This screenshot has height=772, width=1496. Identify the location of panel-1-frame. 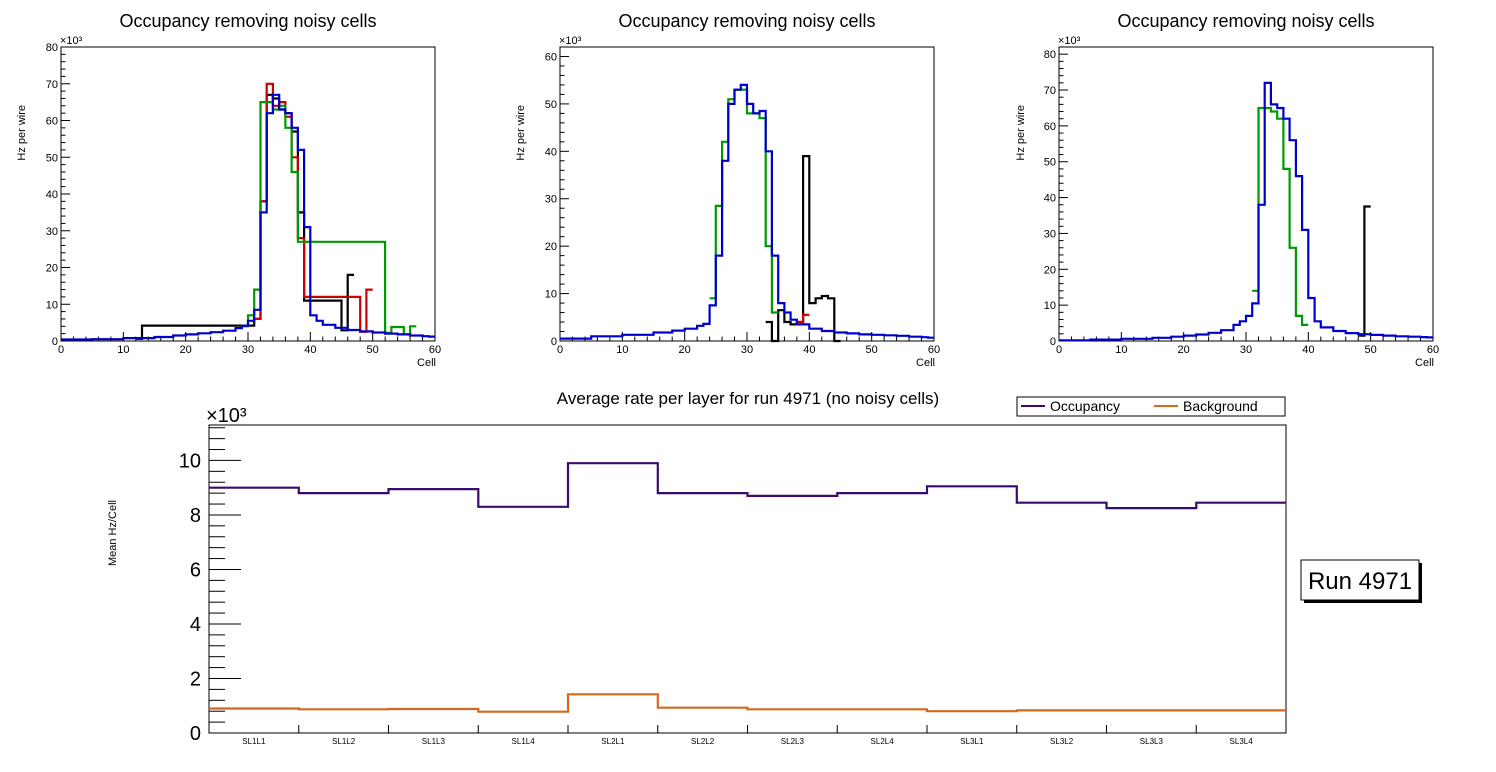
(248, 194).